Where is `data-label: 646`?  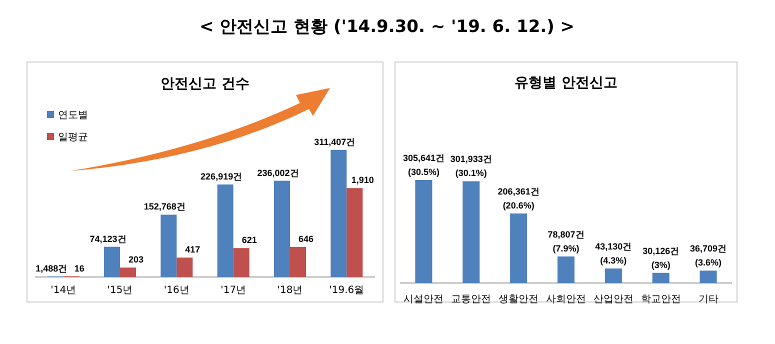 data-label: 646 is located at coordinates (306, 239).